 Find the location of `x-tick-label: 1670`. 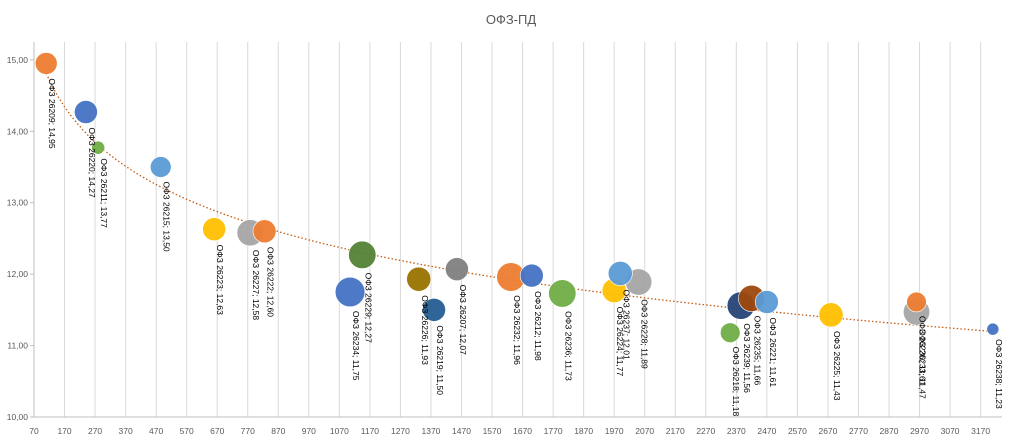

x-tick-label: 1670 is located at coordinates (522, 431).